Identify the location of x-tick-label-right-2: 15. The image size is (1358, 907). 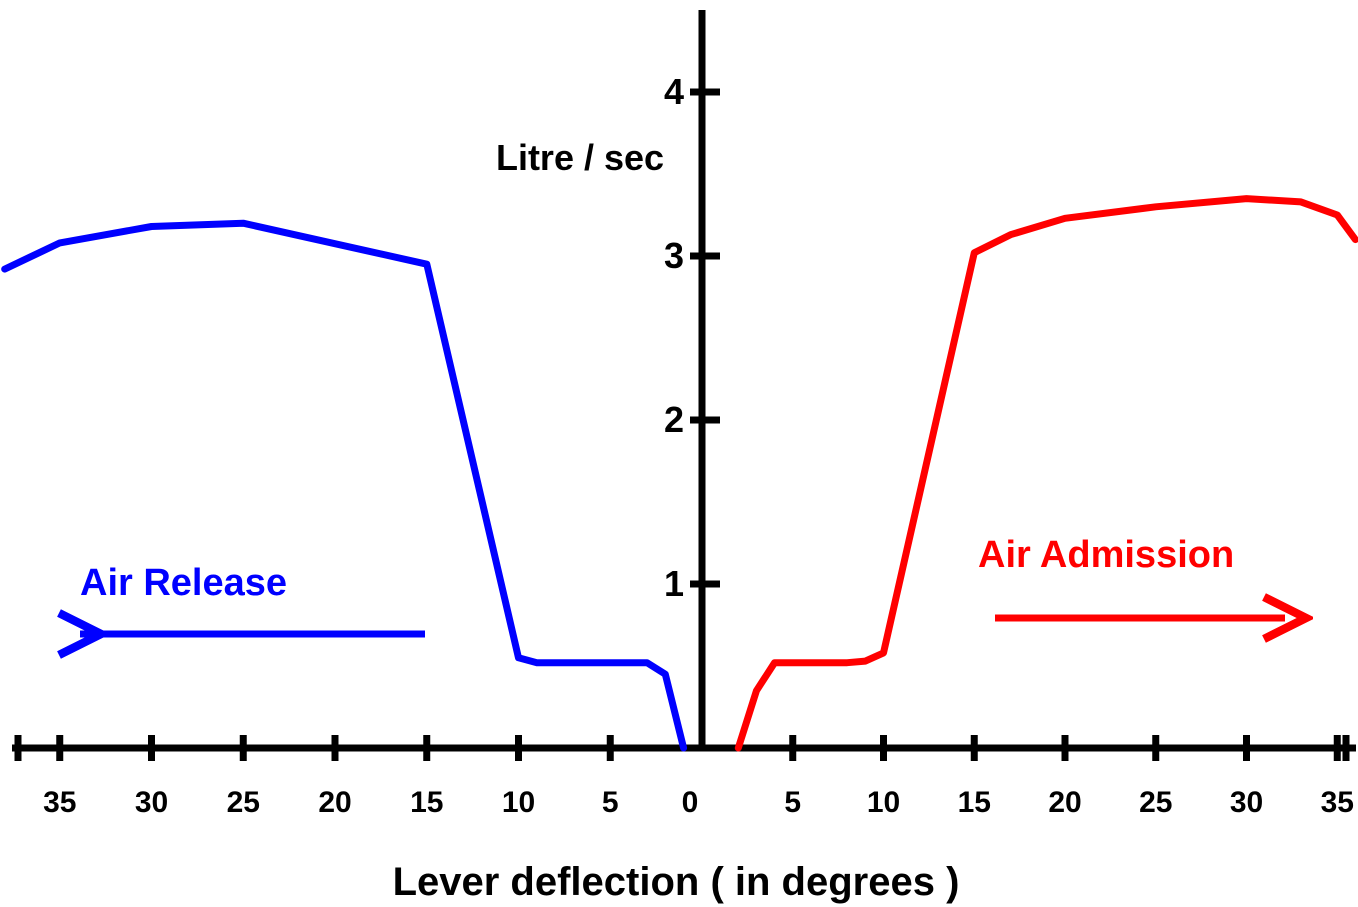
(974, 802).